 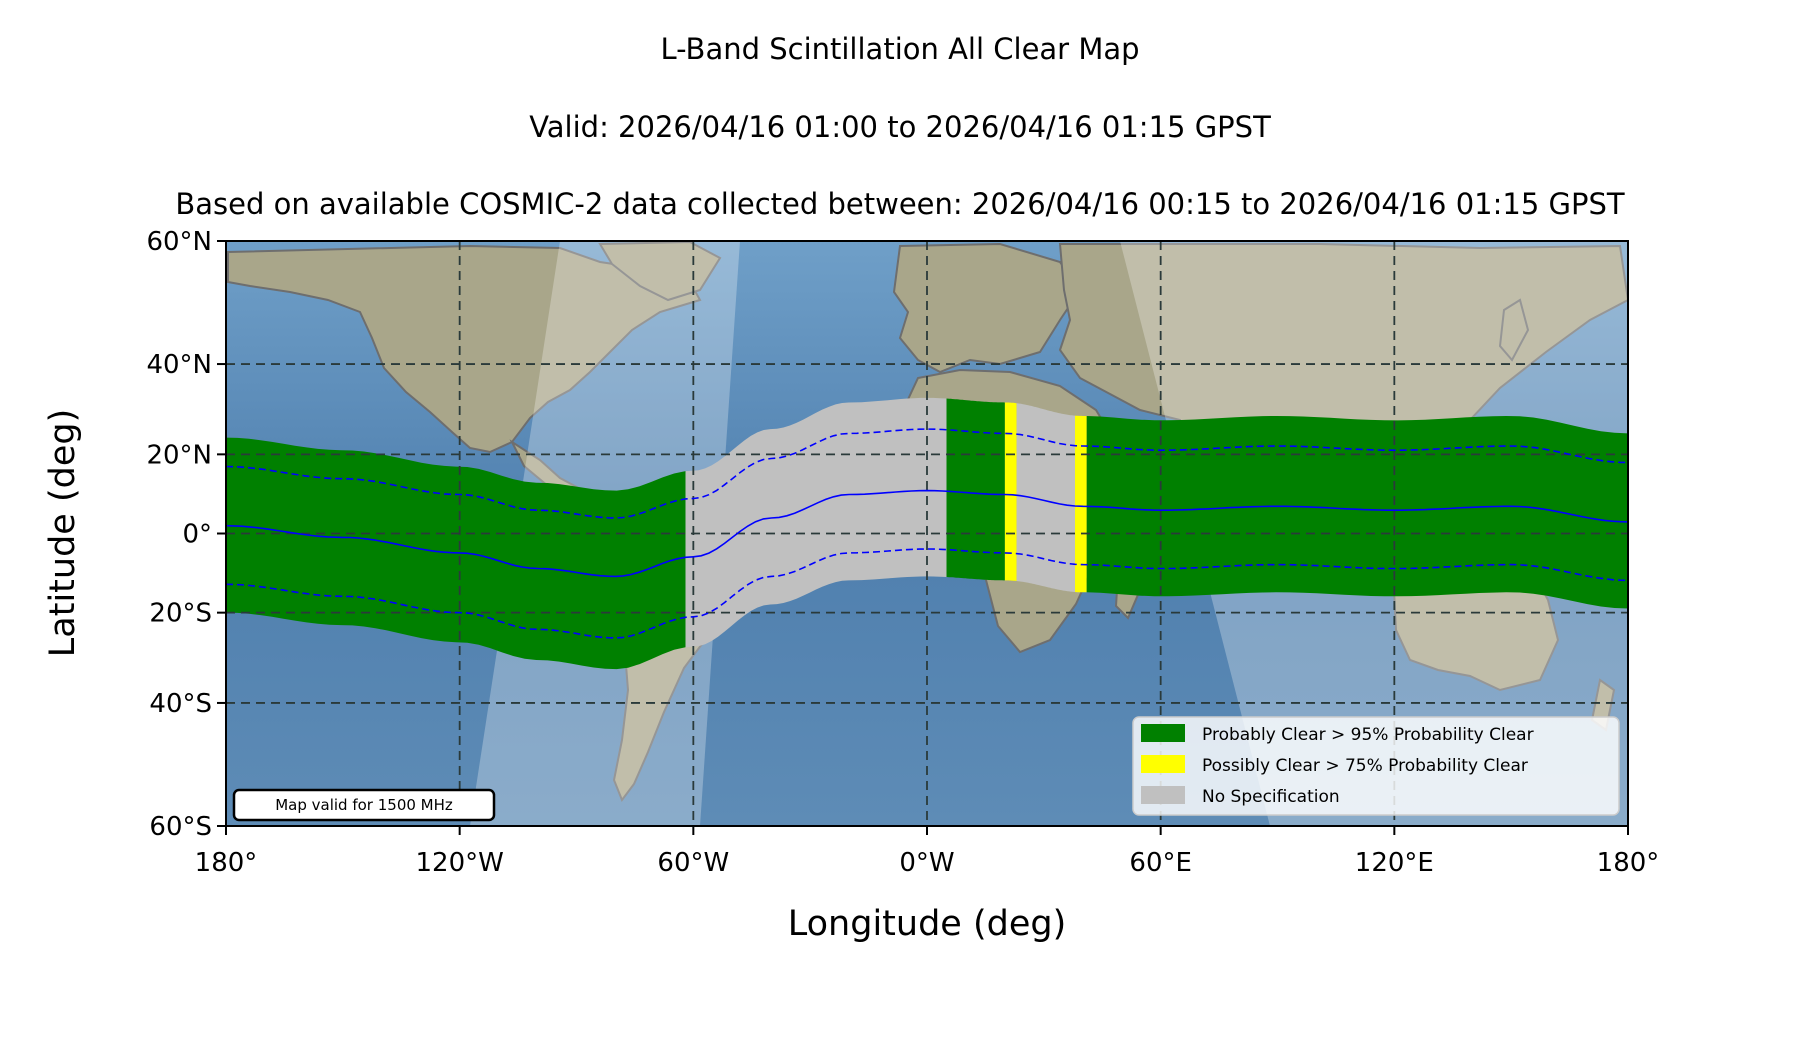 What do you see at coordinates (1163, 764) in the screenshot?
I see `legend-swatch-possibly-clear` at bounding box center [1163, 764].